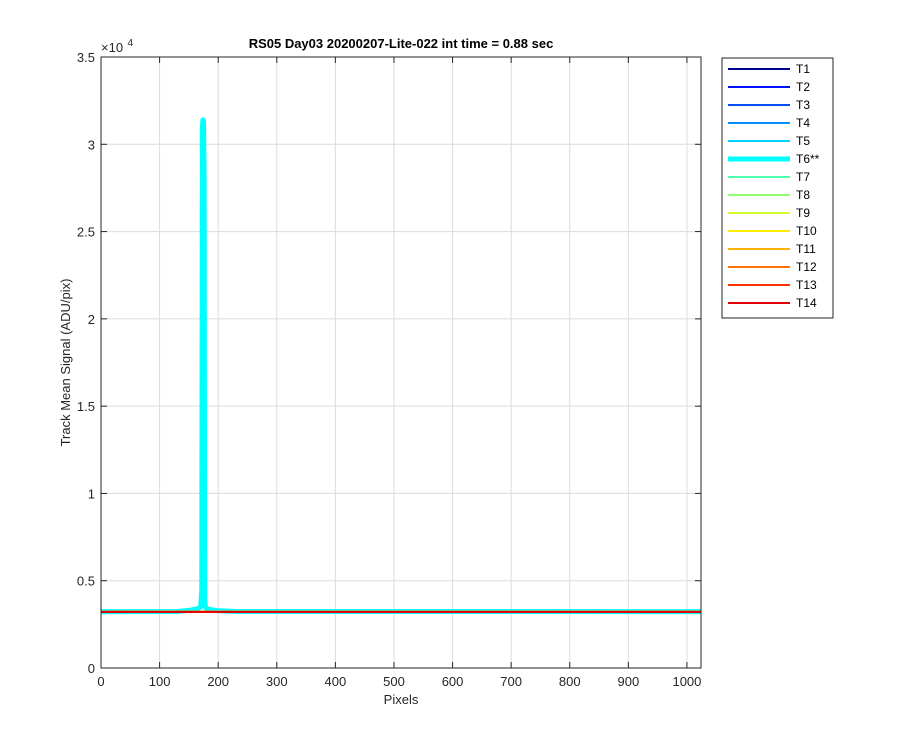 This screenshot has width=900, height=750. Describe the element at coordinates (131, 43) in the screenshot. I see `y-exponent-power: 4` at that location.